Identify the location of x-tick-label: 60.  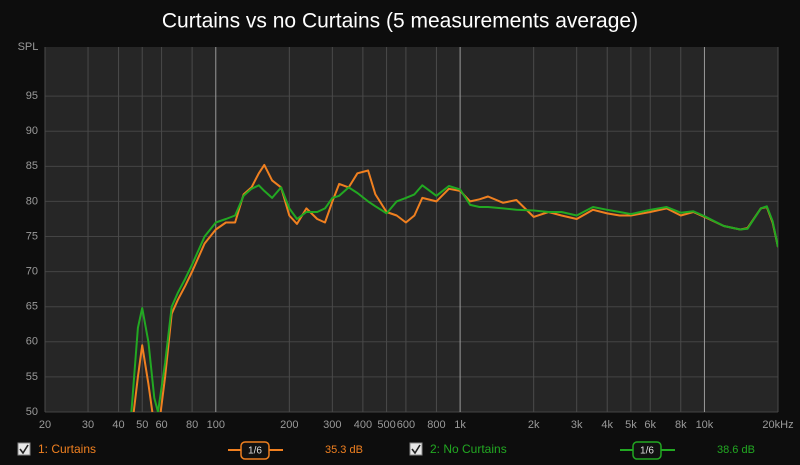
(161, 425).